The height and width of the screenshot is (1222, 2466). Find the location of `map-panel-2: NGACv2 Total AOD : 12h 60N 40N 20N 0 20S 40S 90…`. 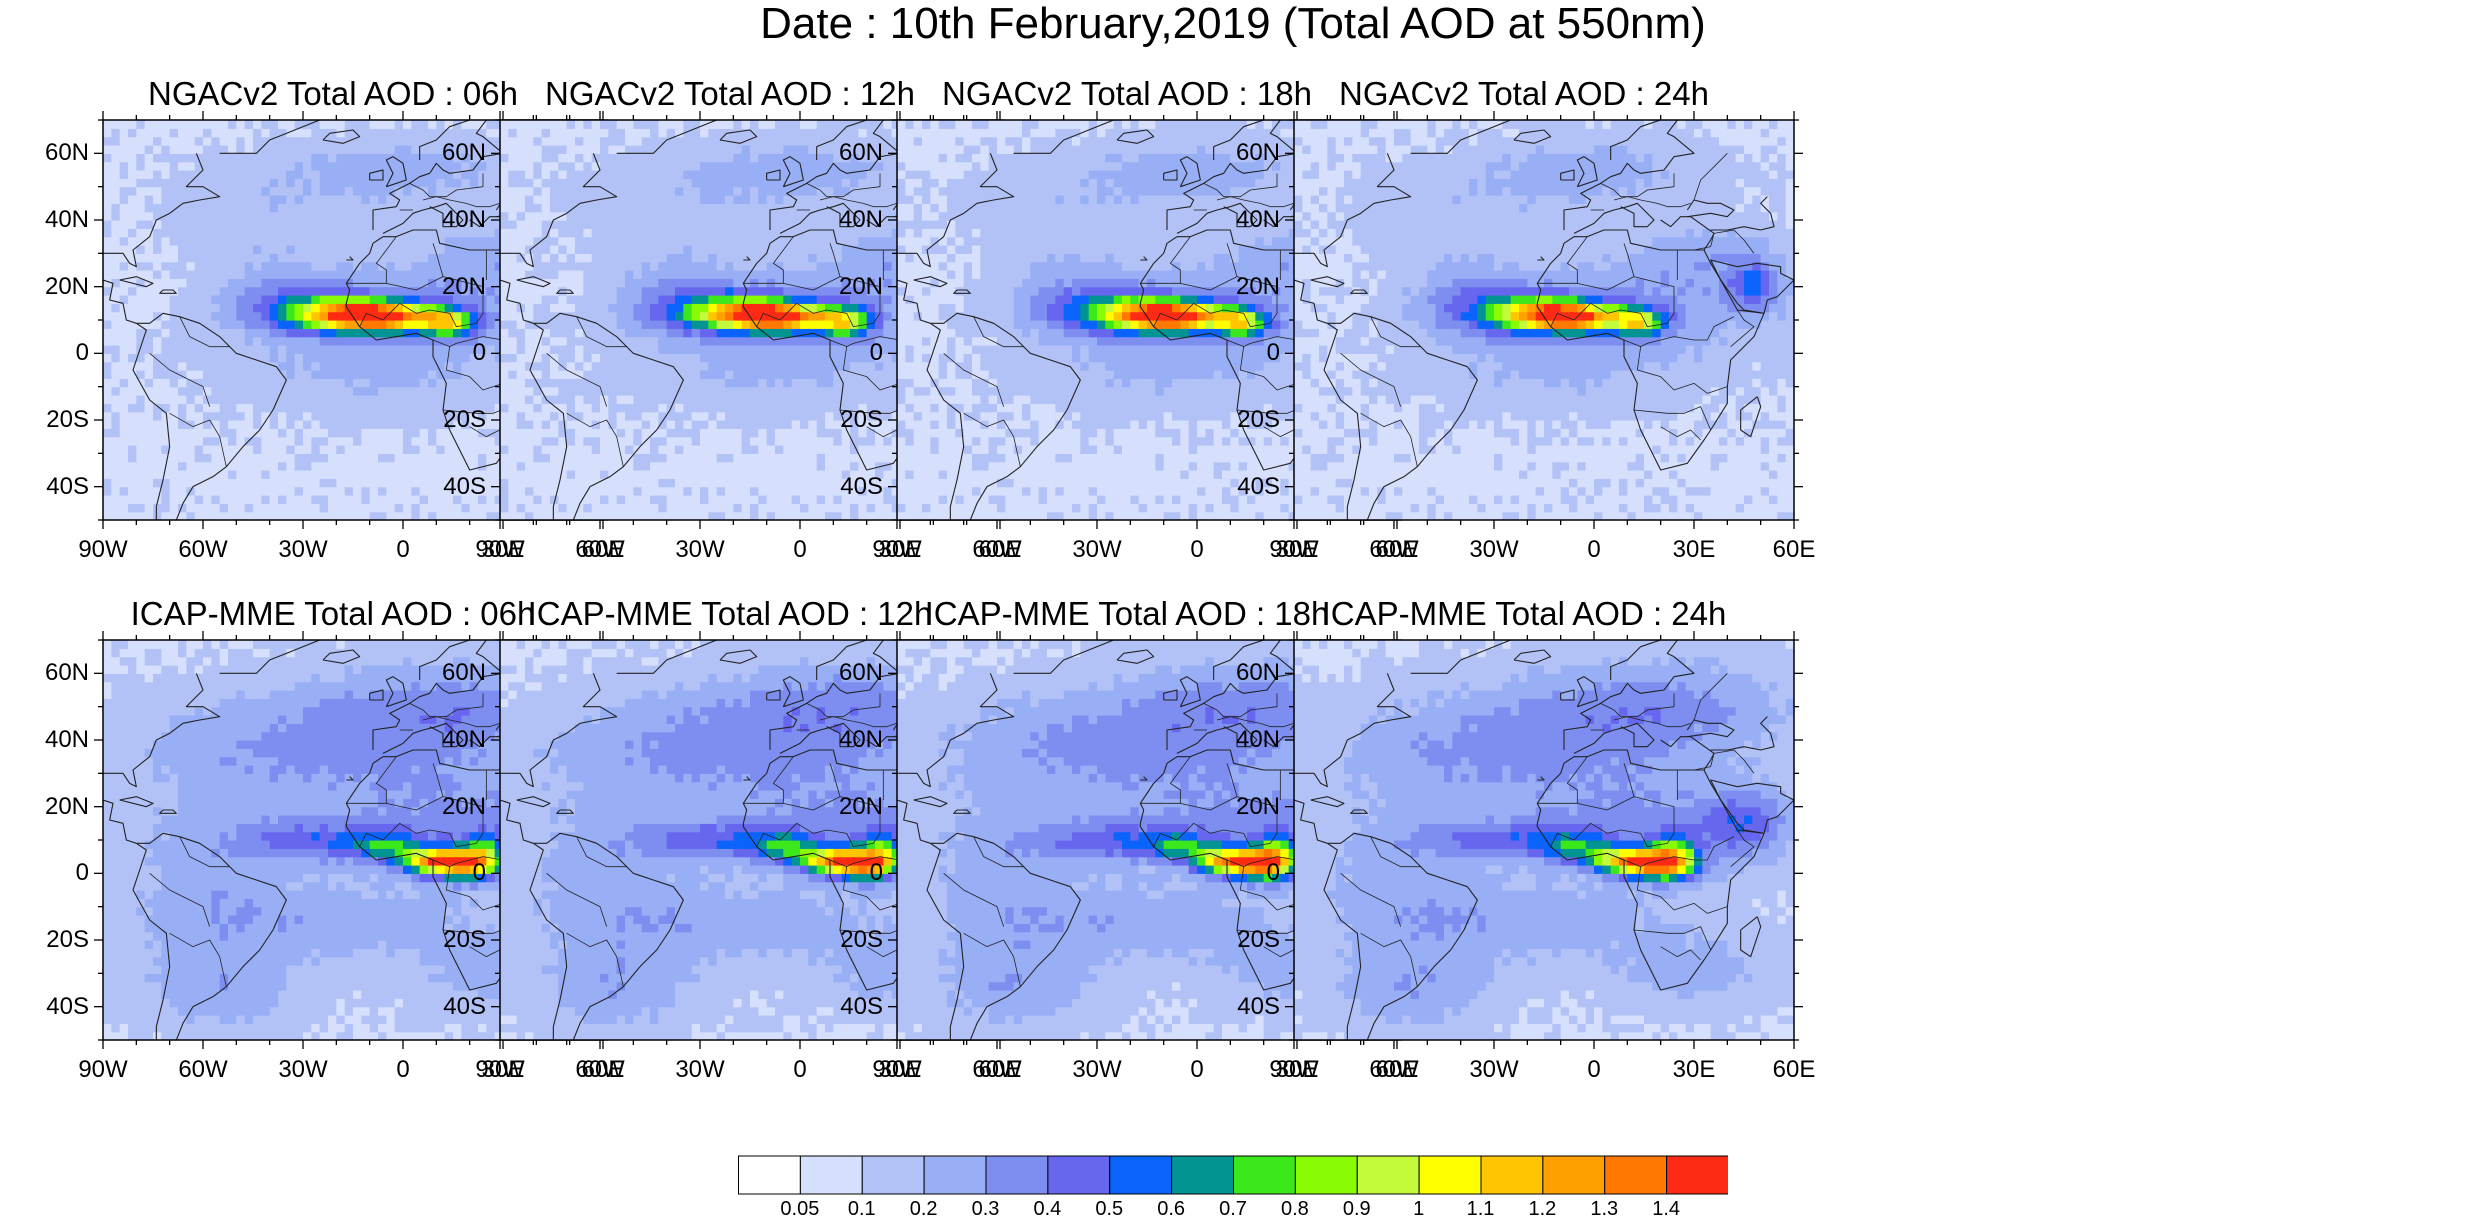

map-panel-2: NGACv2 Total AOD : 12h 60N 40N 20N 0 20S 40S 90… is located at coordinates (730, 335).